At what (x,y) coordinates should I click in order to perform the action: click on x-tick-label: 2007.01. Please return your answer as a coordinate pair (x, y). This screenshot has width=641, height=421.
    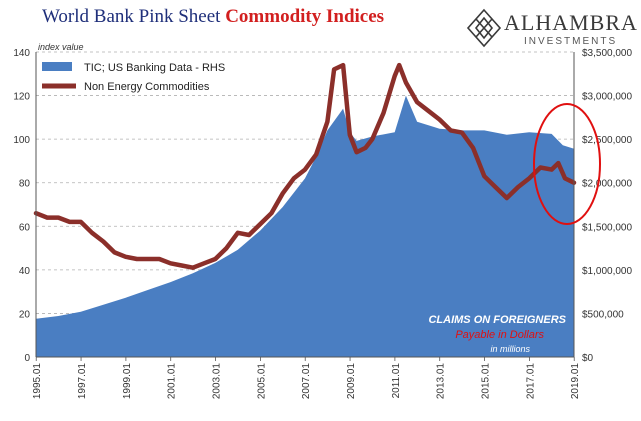
    Looking at the image, I should click on (306, 381).